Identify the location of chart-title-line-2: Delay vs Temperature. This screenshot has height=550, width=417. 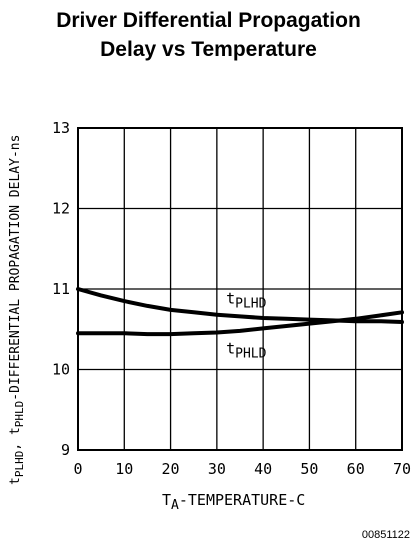
(208, 49).